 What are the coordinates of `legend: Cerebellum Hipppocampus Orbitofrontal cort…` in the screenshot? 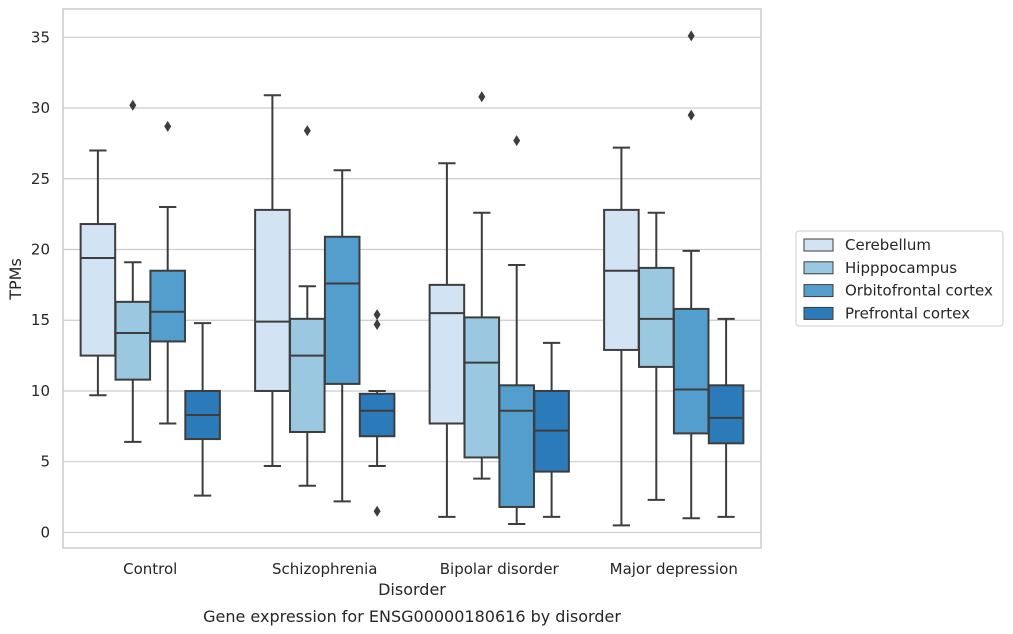 It's located at (899, 278).